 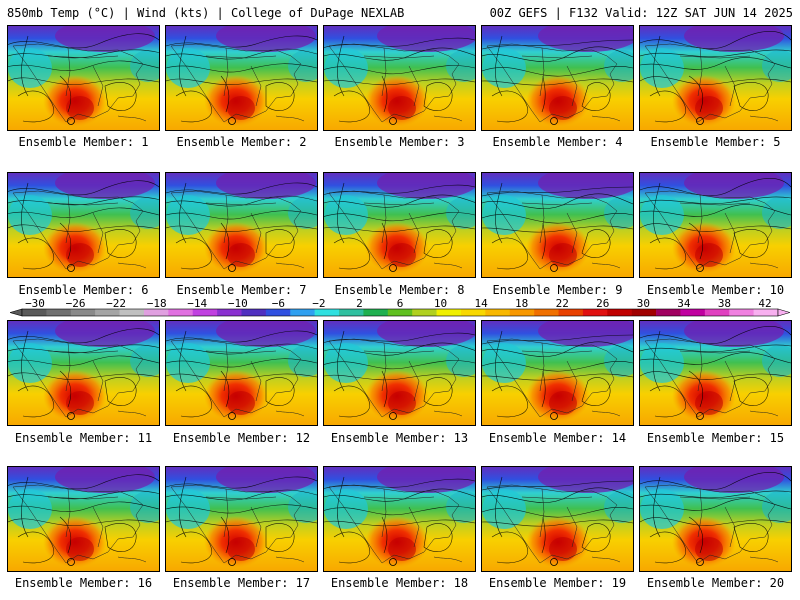 I want to click on ensemble-member-label: Ensemble Member: 8, so click(x=399, y=290).